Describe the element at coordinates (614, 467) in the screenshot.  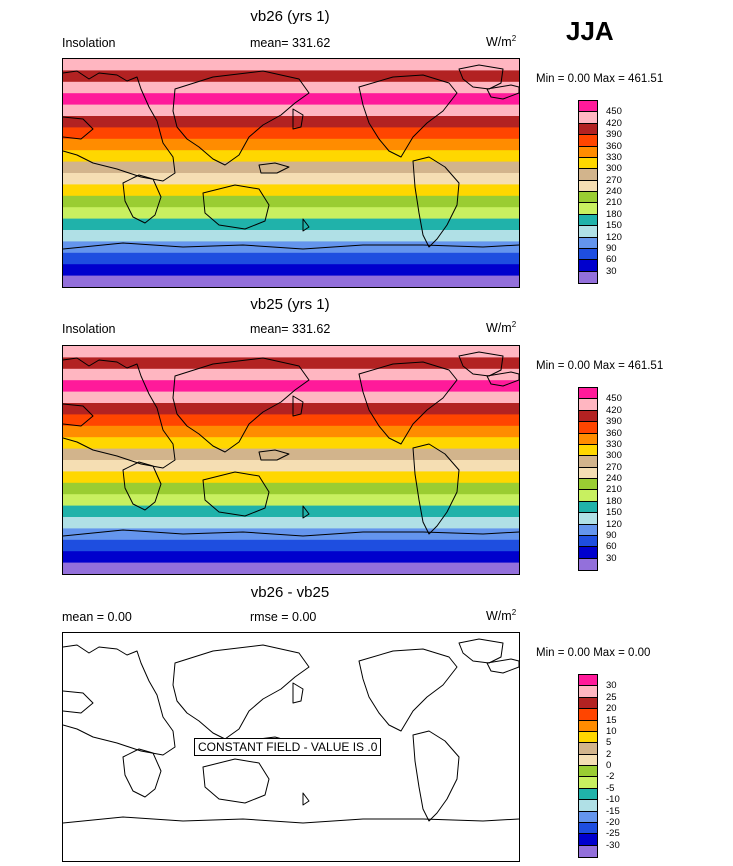
I see `colorbar-tick-label: 270` at that location.